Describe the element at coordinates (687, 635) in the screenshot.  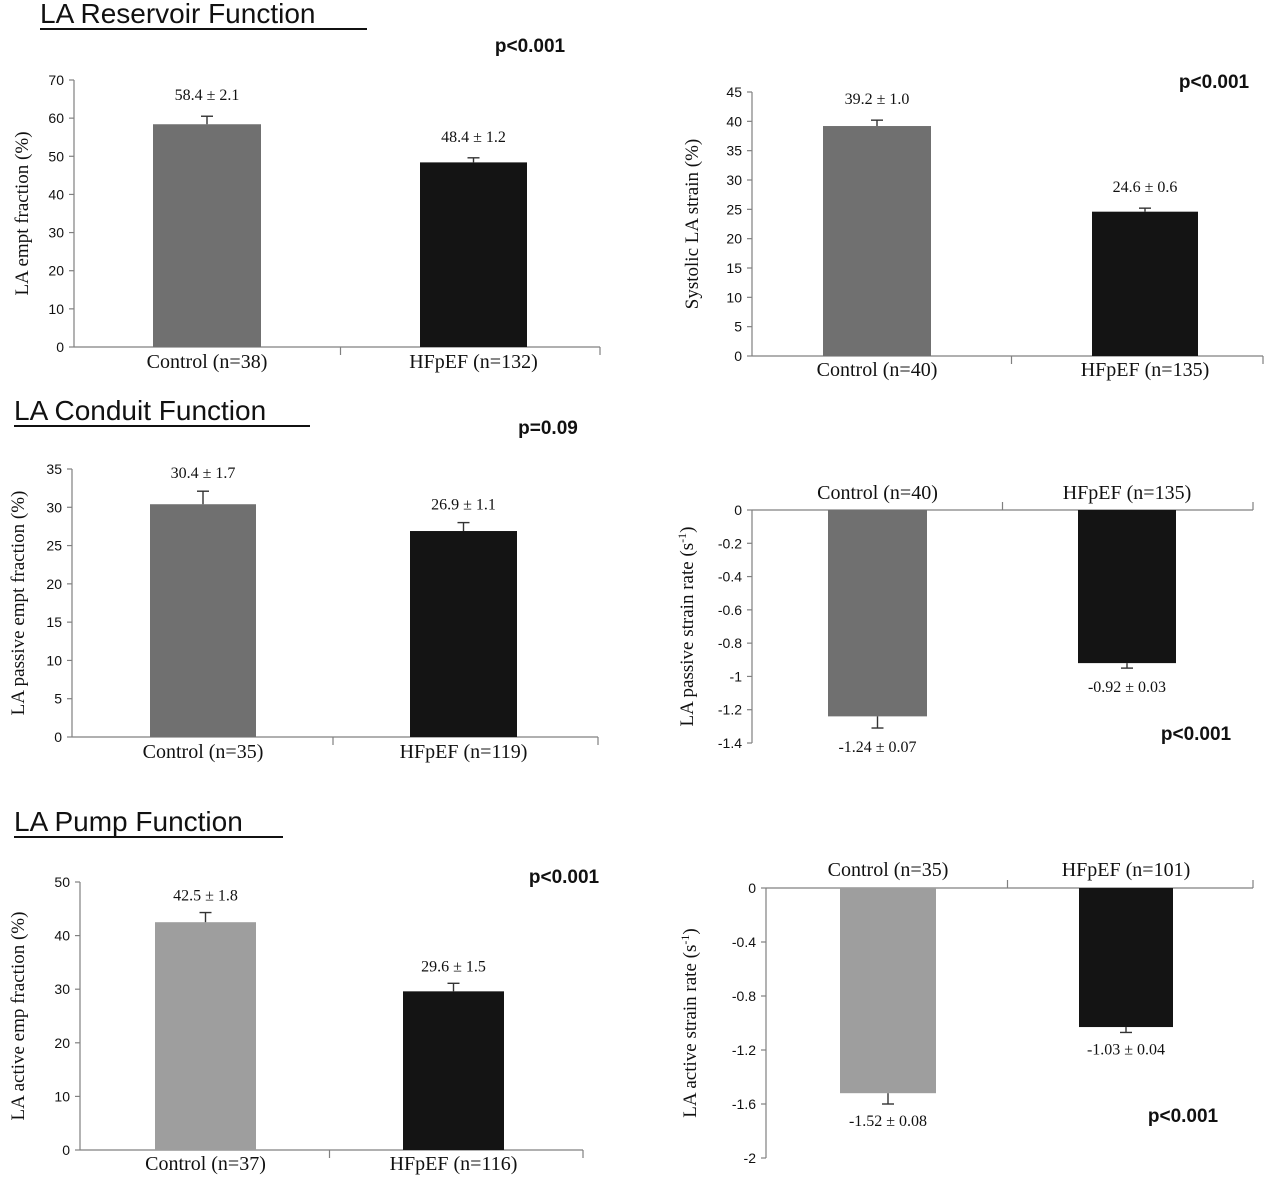
I see `y-axis-label-main: LA passive strain rate (s` at that location.